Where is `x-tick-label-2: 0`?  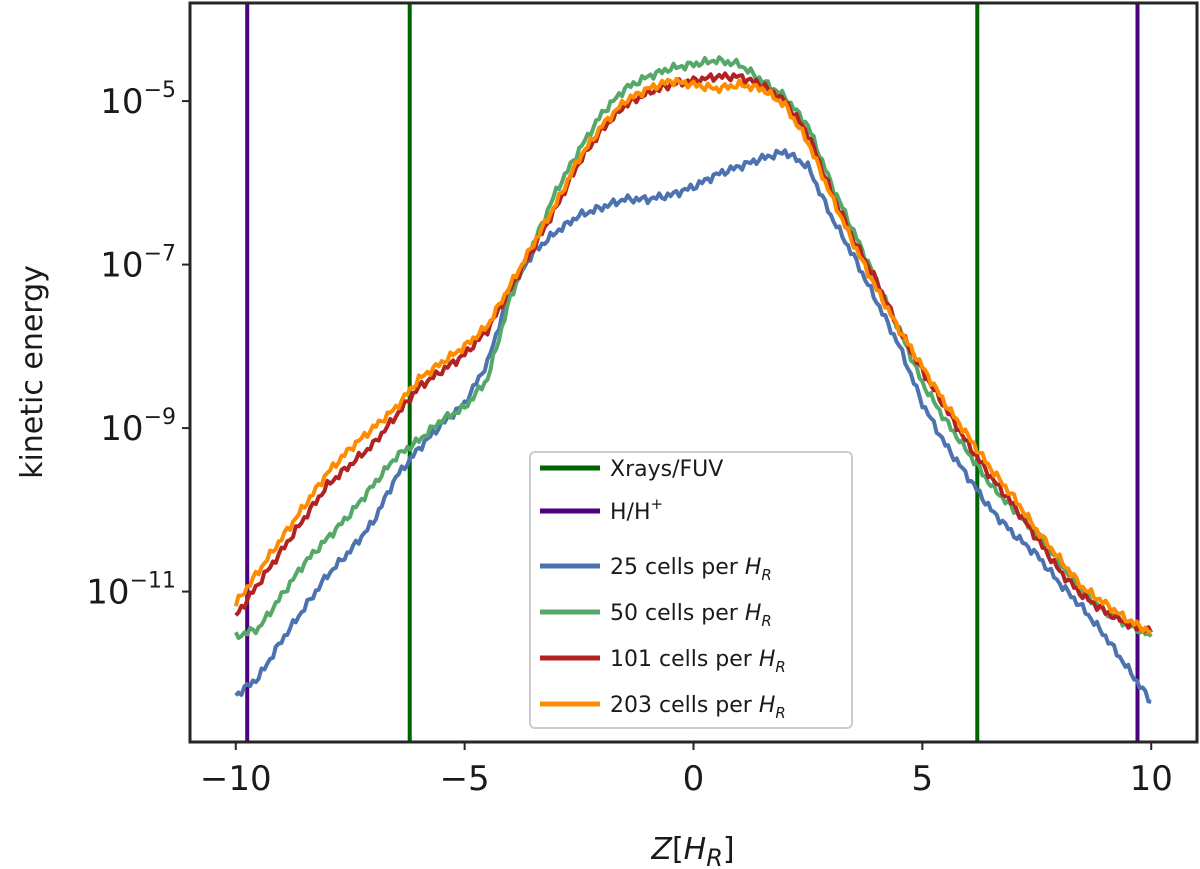 x-tick-label-2: 0 is located at coordinates (694, 779).